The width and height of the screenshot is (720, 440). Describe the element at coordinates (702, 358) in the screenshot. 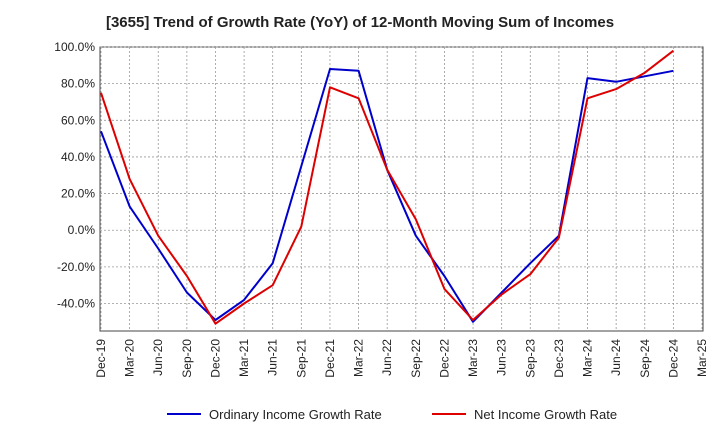

I see `x-tick-label: Mar-25` at that location.